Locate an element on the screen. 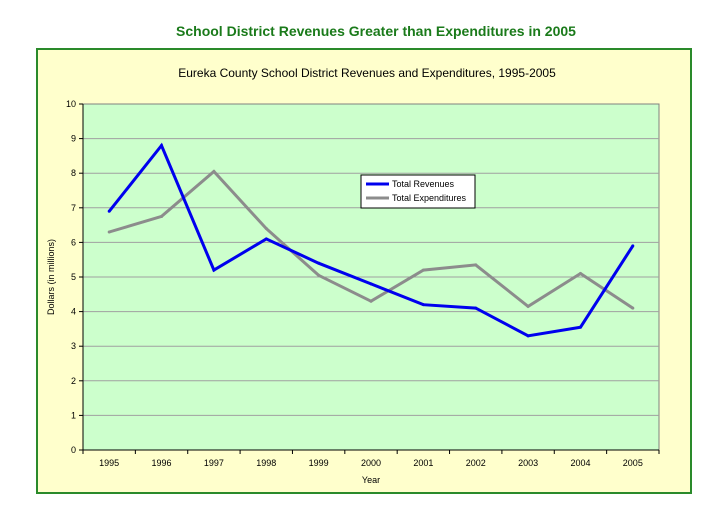 The width and height of the screenshot is (723, 515). x-tick-label: 1998 is located at coordinates (266, 463).